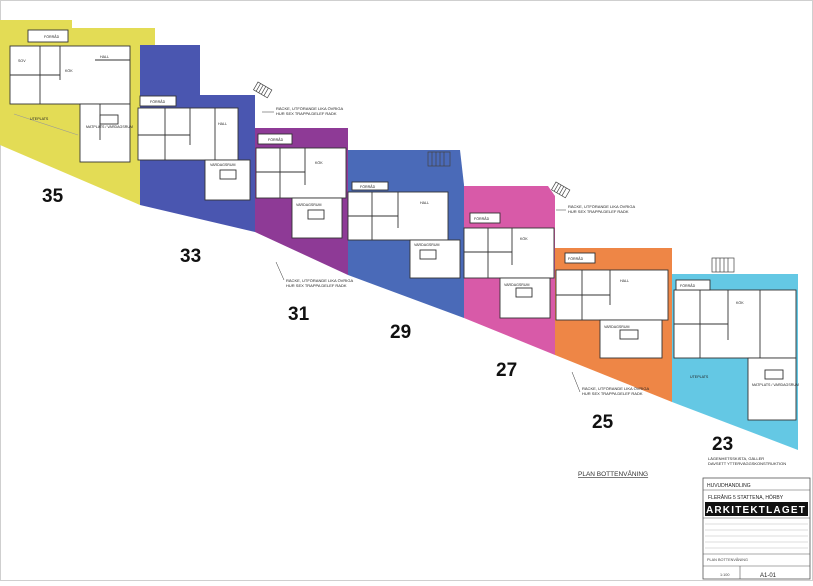 This screenshot has height=586, width=813. I want to click on room-label-vardagsrum-25: VARDAGSRUM, so click(617, 327).